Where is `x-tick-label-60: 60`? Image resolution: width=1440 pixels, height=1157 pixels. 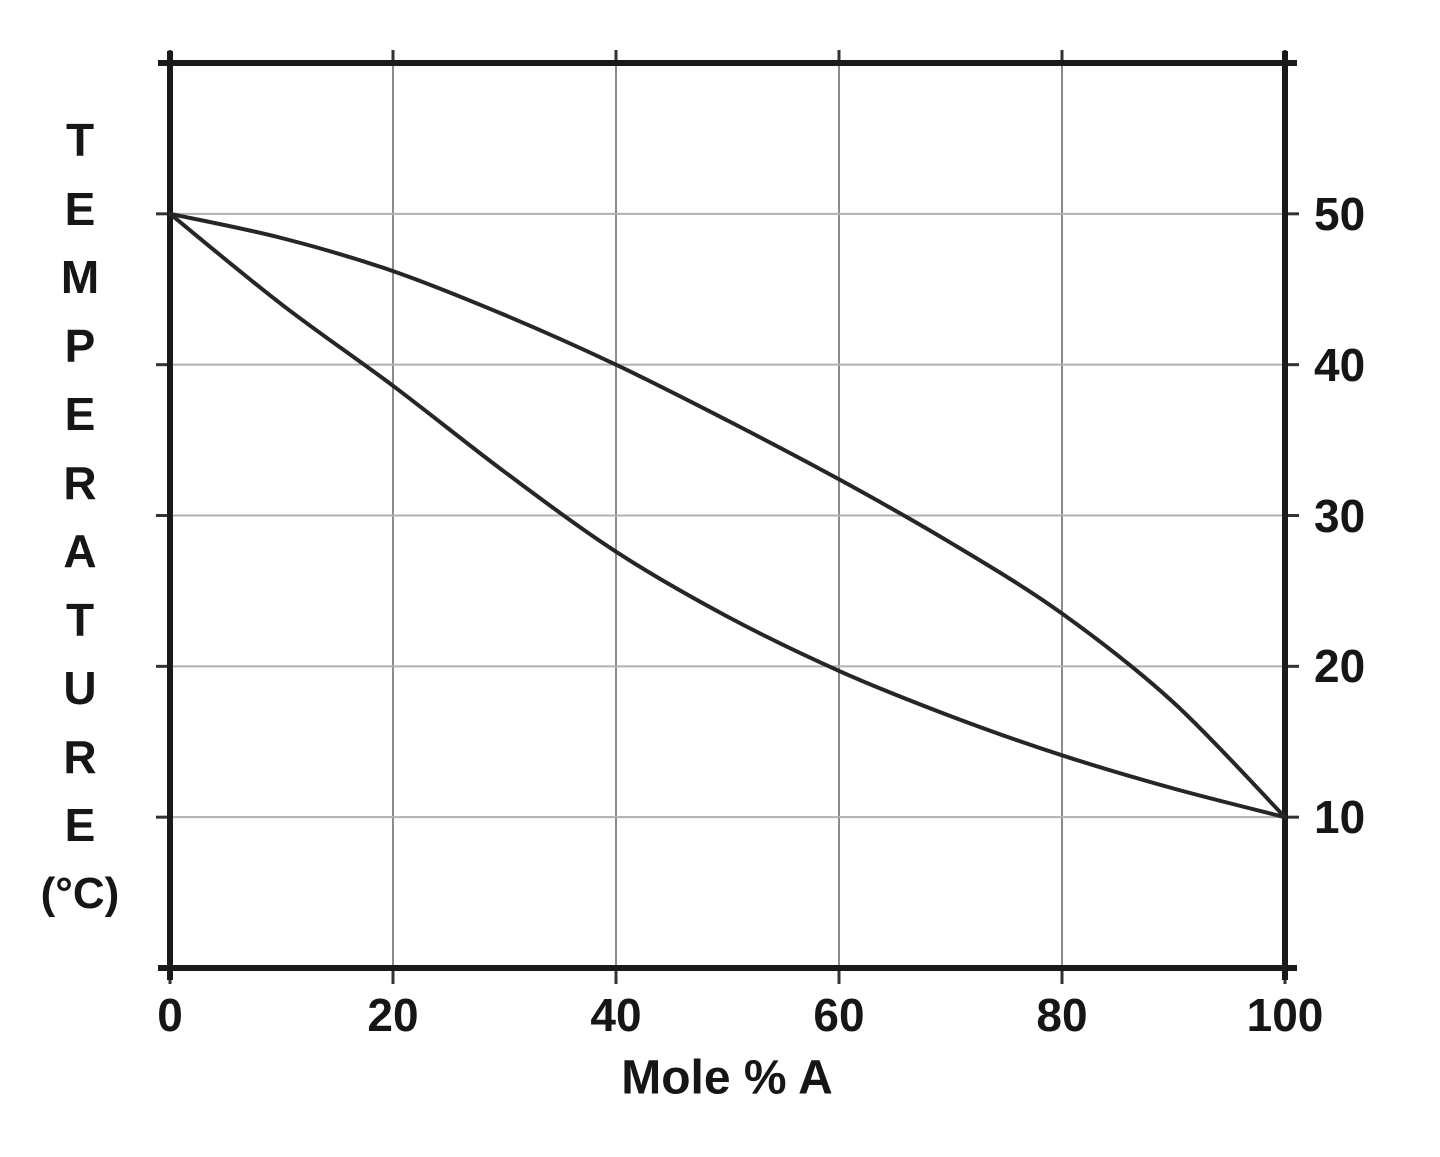
x-tick-label-60: 60 is located at coordinates (839, 1015).